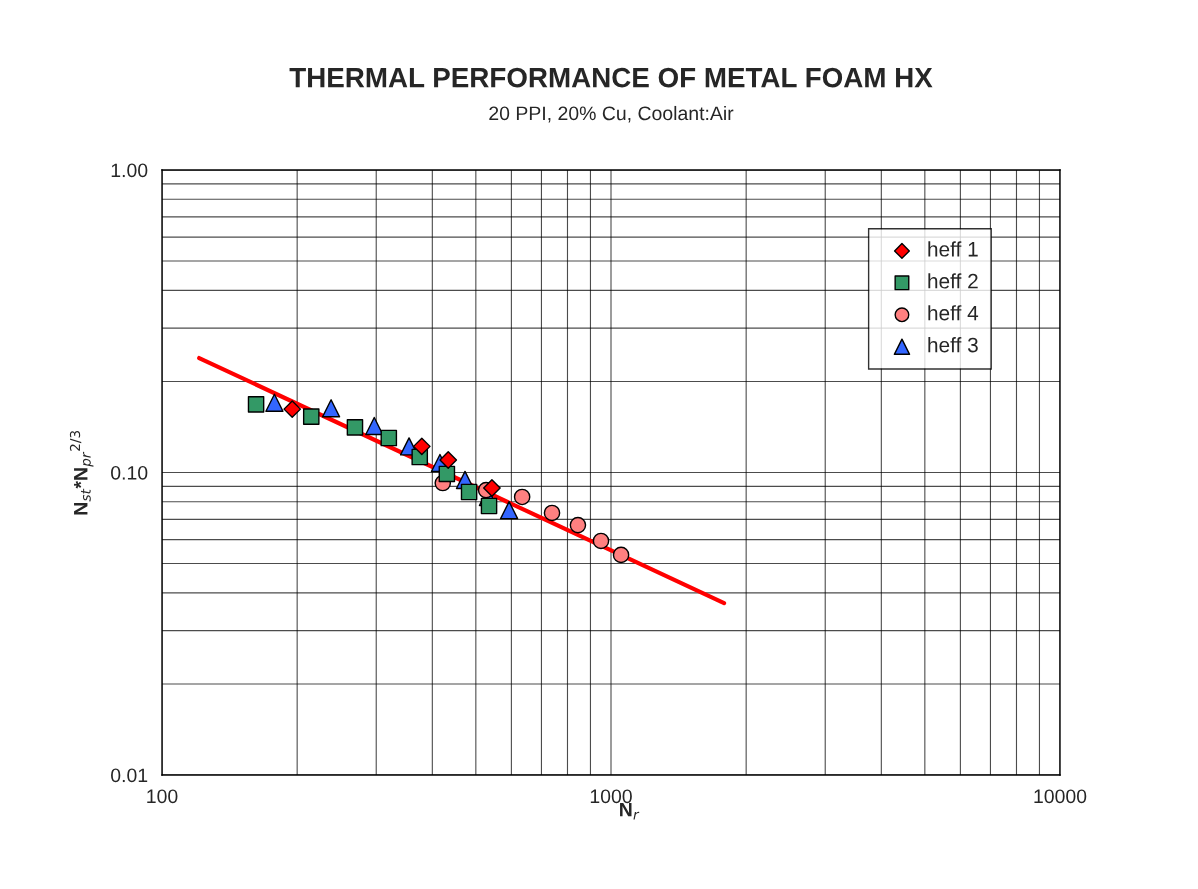 Image resolution: width=1198 pixels, height=889 pixels. What do you see at coordinates (953, 313) in the screenshot?
I see `legend-label: heff 4` at bounding box center [953, 313].